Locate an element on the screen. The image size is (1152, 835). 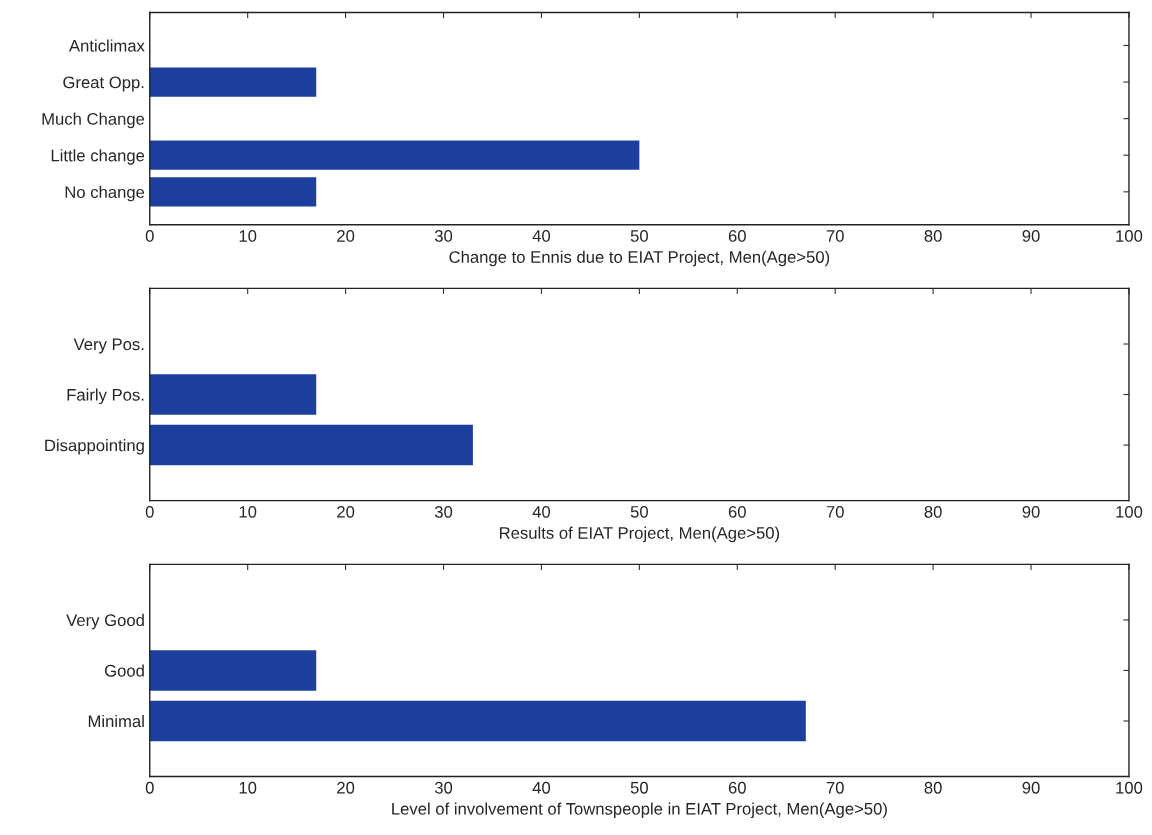
y-tick-label: Little change is located at coordinates (98, 157).